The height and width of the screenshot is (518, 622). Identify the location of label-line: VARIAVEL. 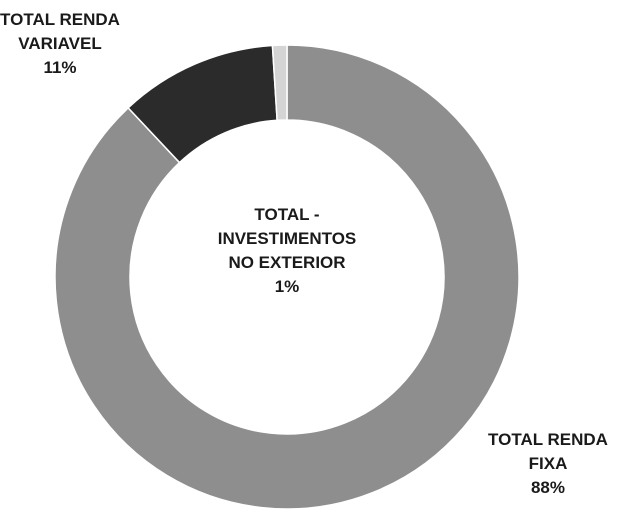
(59, 43).